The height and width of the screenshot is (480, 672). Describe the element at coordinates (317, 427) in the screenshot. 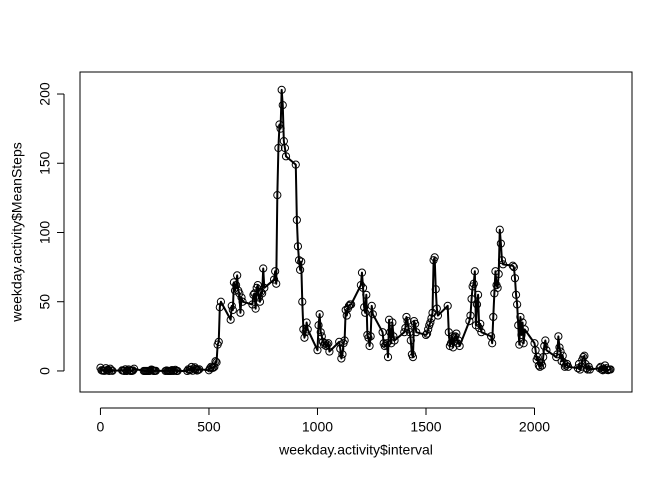

I see `x-tick-label: 1000` at that location.